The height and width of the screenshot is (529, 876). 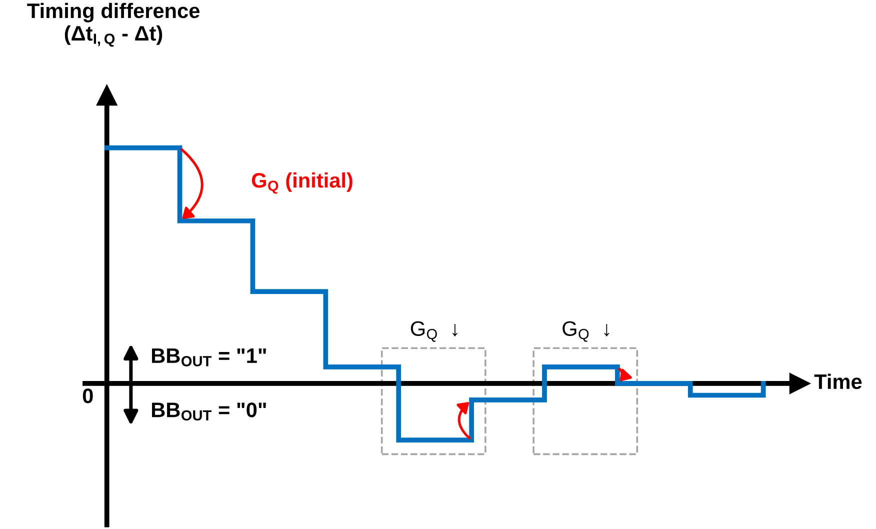 I want to click on annotation: 0, so click(x=87, y=396).